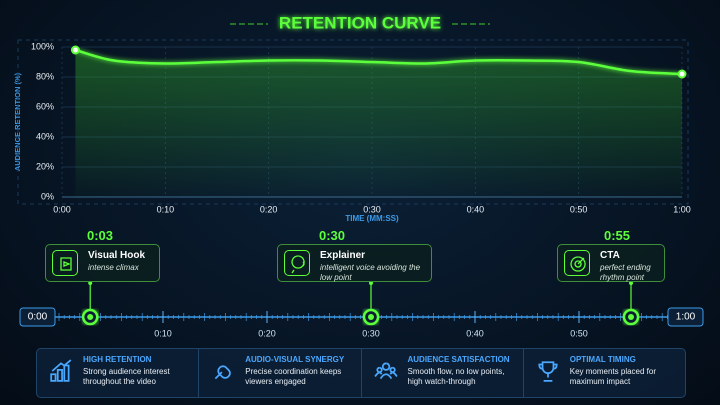 The height and width of the screenshot is (405, 720). I want to click on line, so click(379, 62).